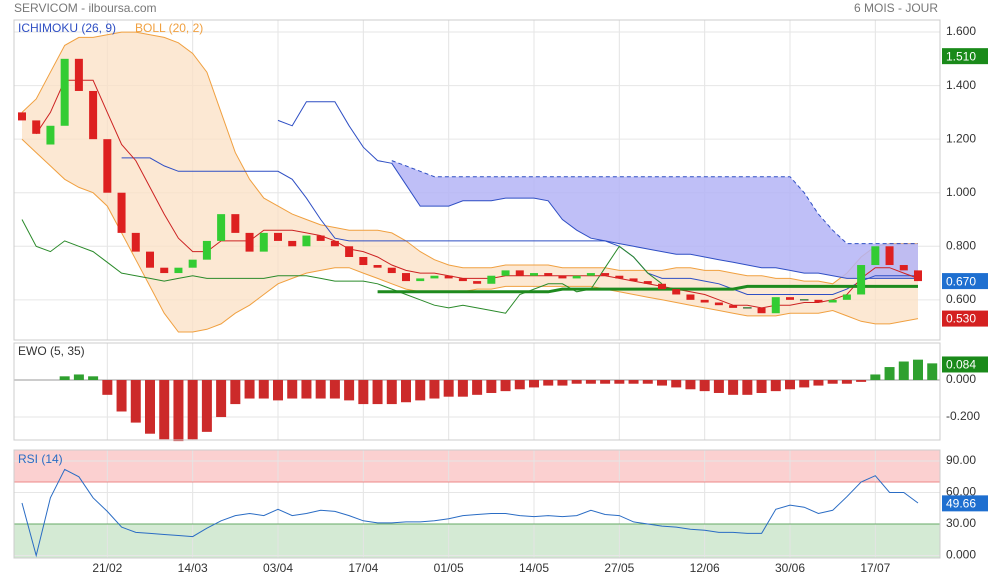  Describe the element at coordinates (961, 319) in the screenshot. I see `value-badge-label: 0.530` at that location.